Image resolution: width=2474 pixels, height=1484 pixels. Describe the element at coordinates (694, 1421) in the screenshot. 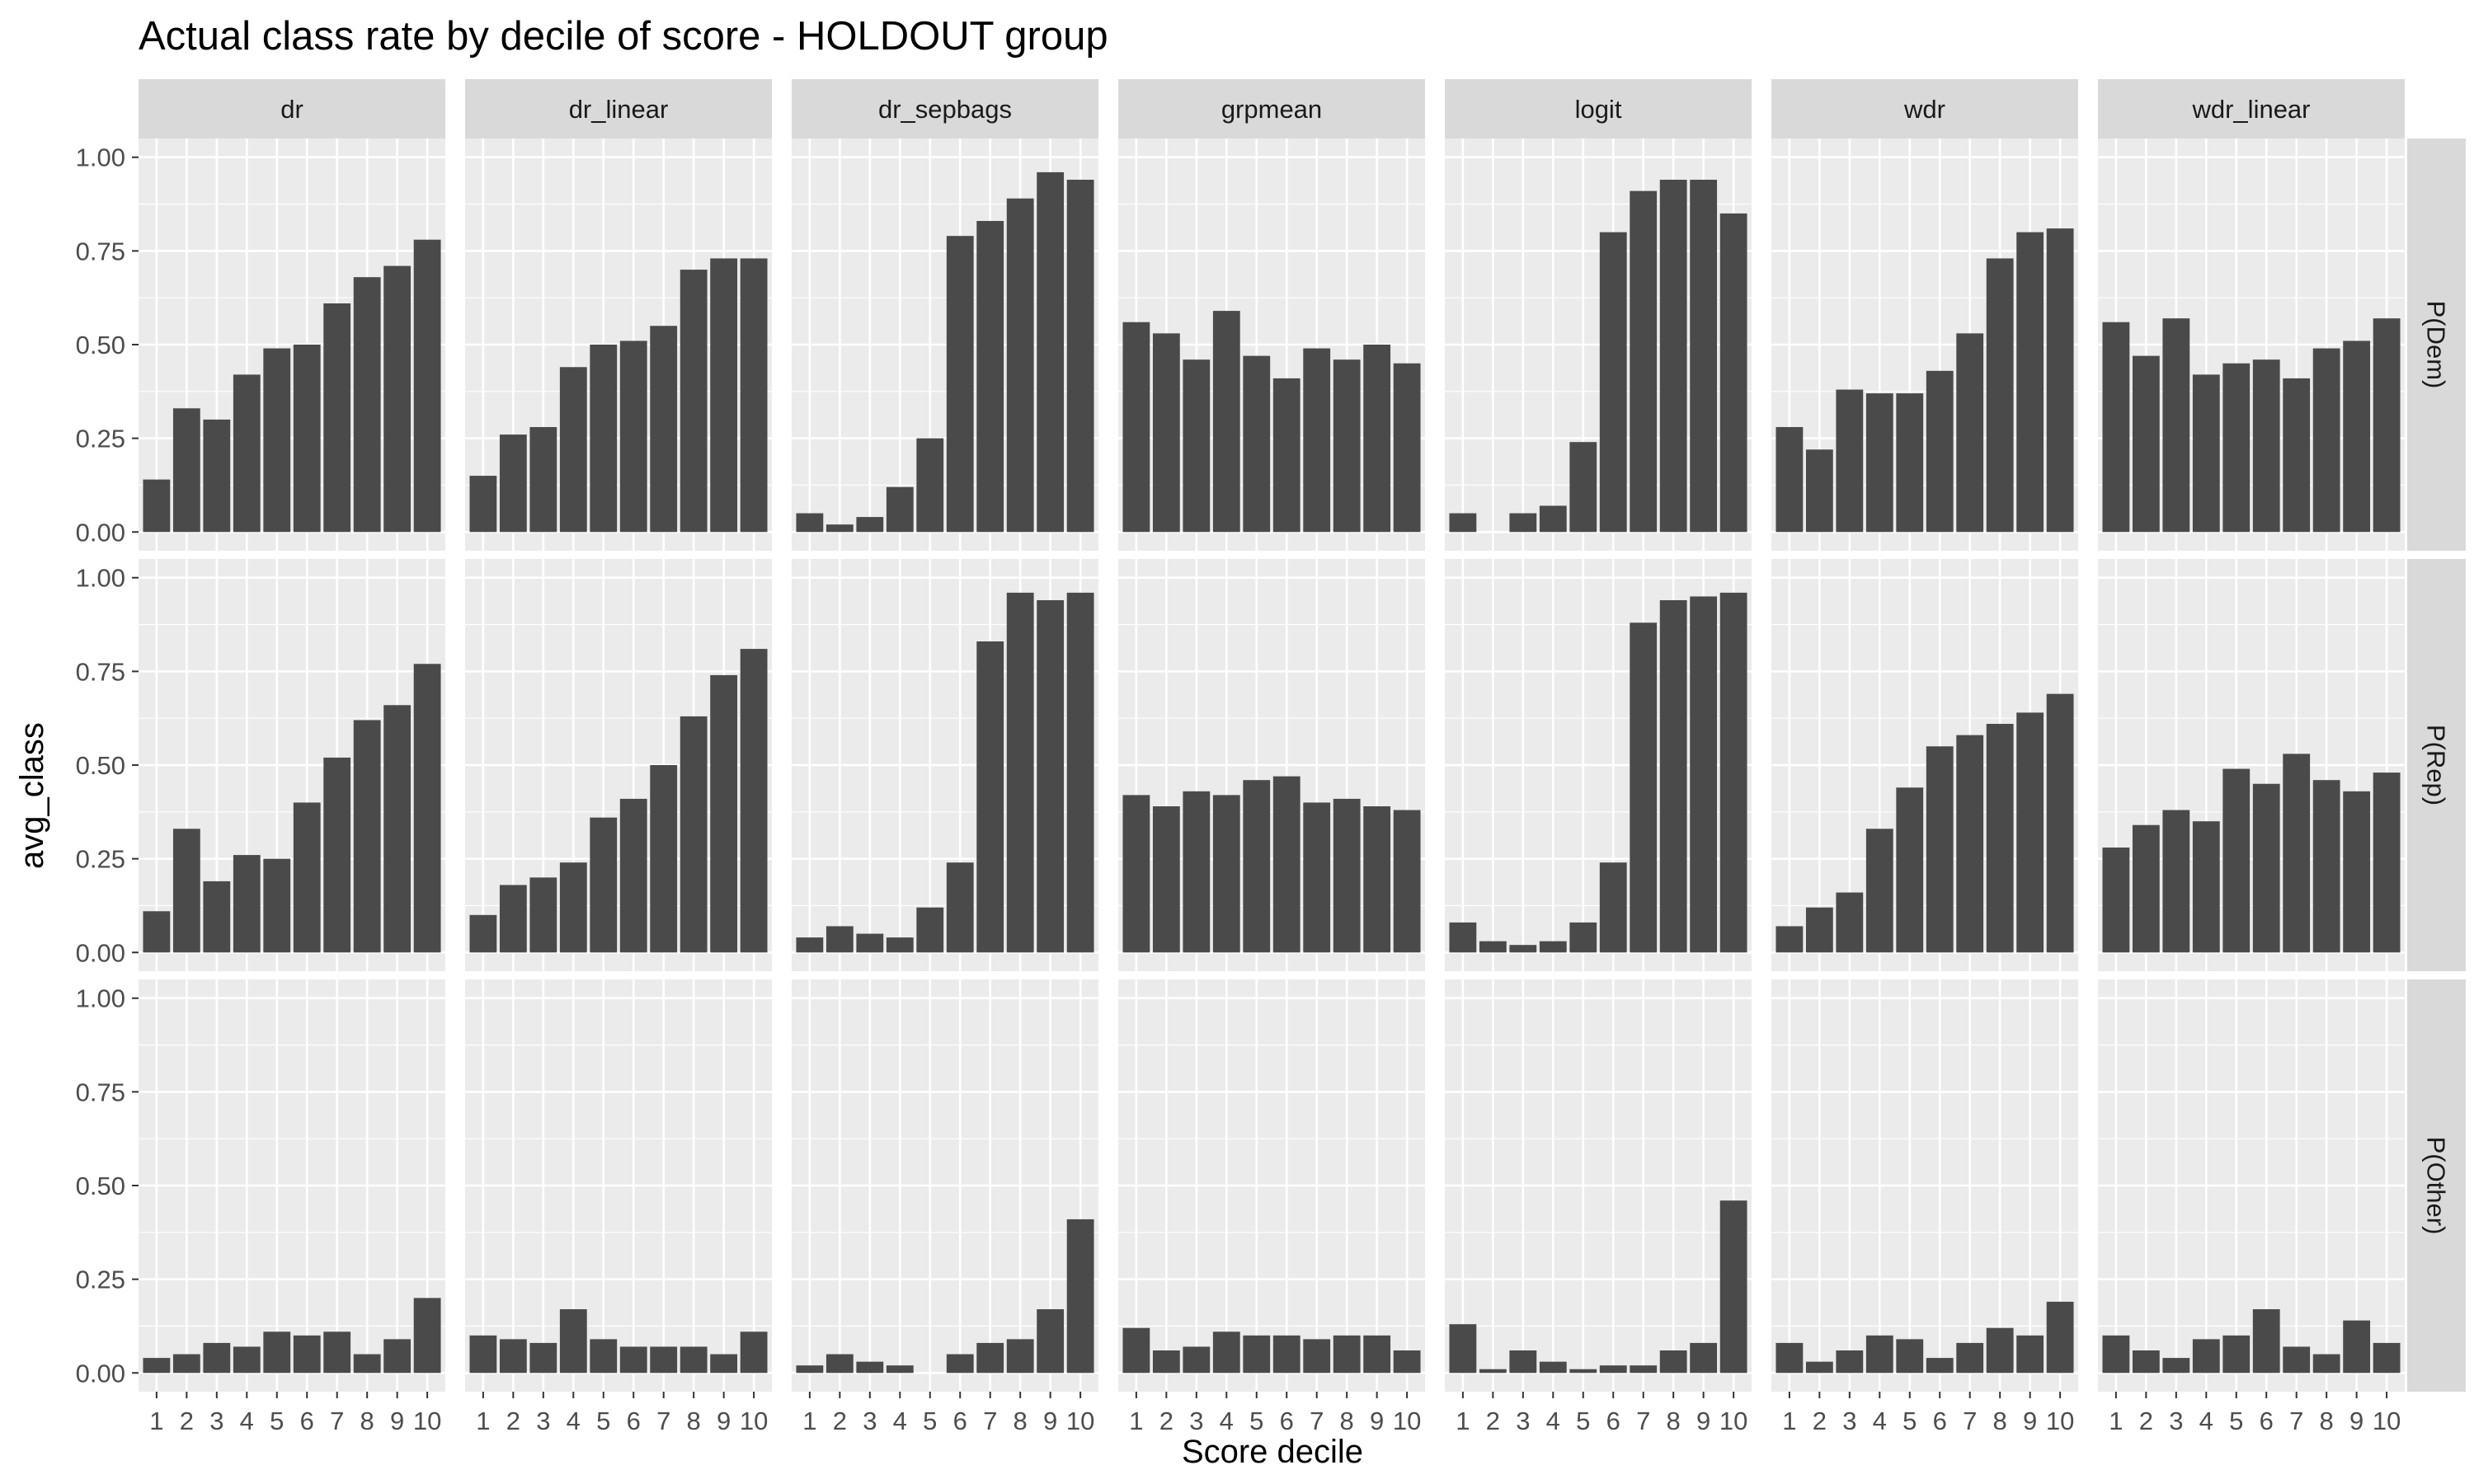

I see `x-tick-label: 8` at that location.